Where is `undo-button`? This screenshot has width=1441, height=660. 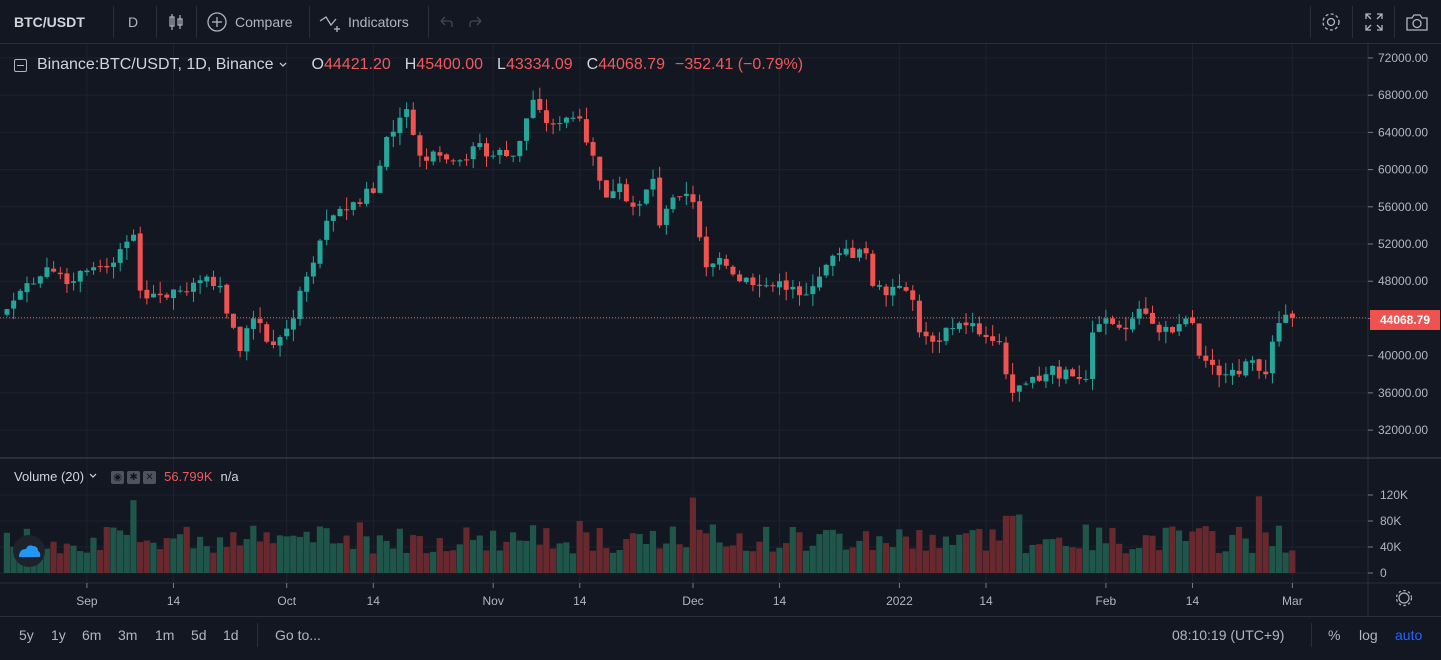
undo-button is located at coordinates (446, 22).